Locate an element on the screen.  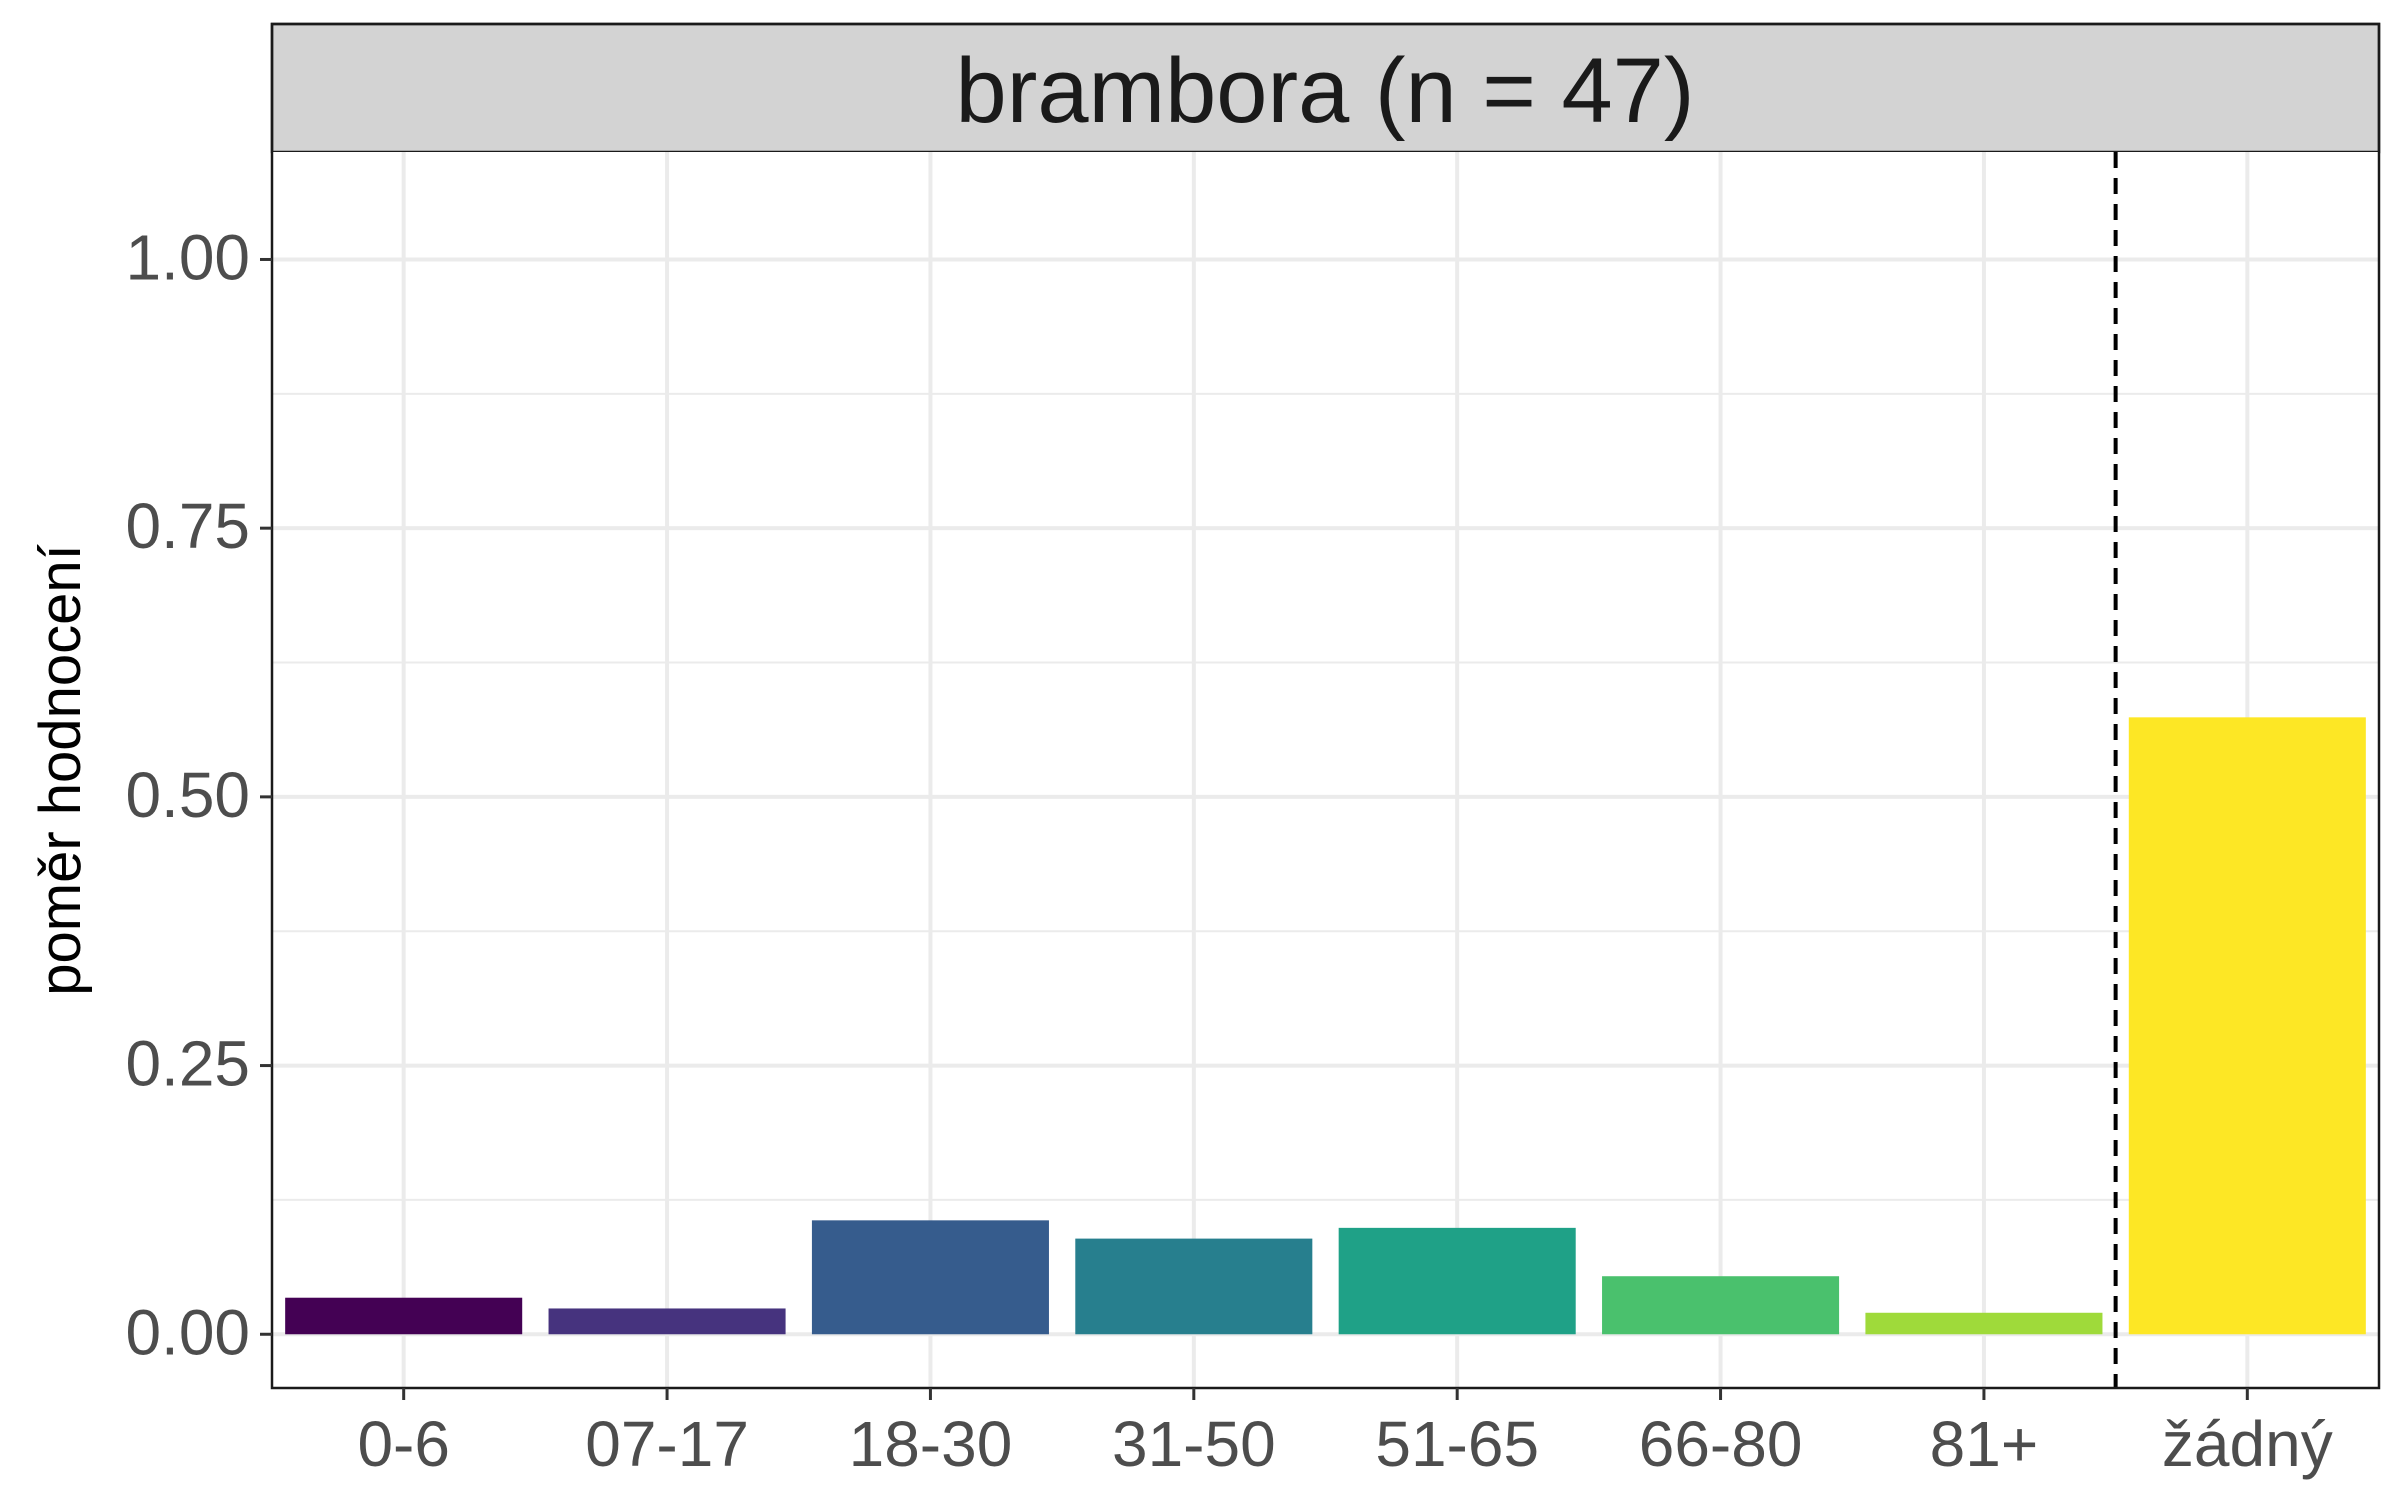
y-tick-label: 0.50 is located at coordinates (187, 795).